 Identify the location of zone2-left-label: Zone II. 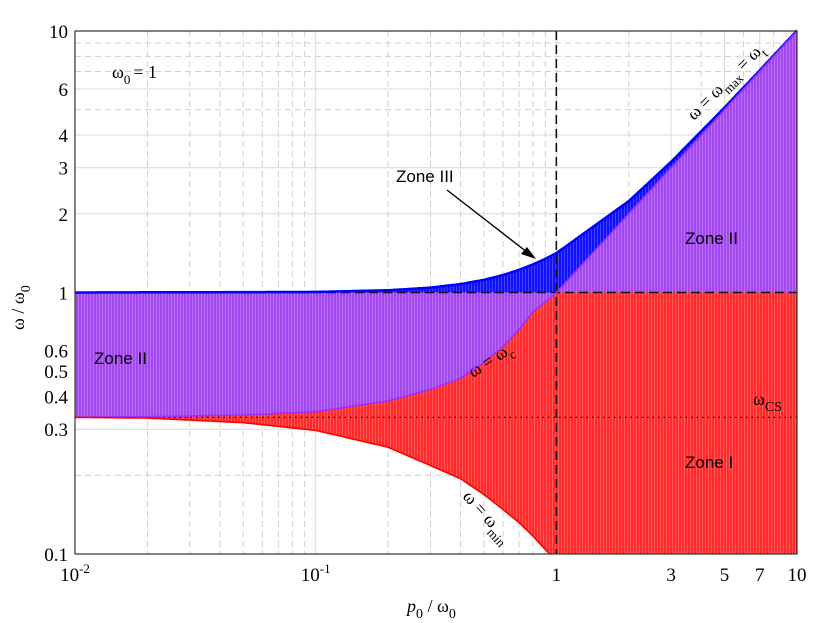
(120, 358).